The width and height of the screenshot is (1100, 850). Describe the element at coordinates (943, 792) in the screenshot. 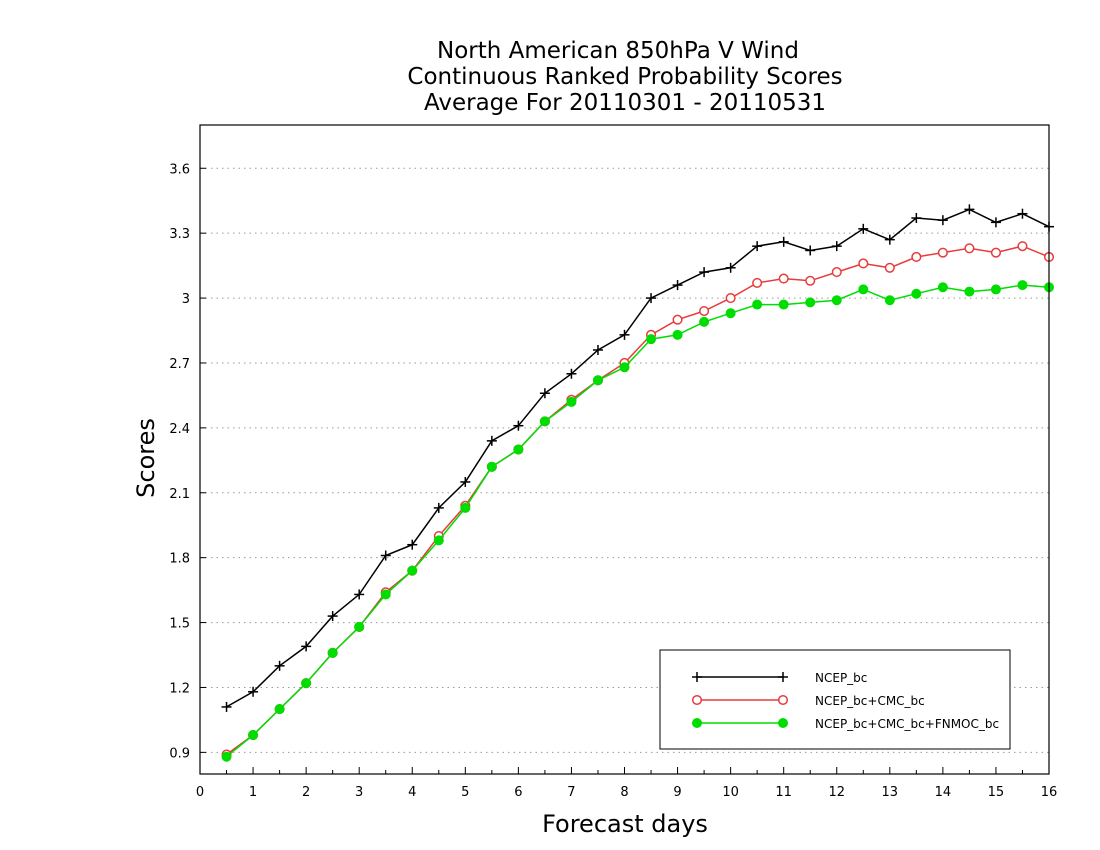

I see `x-tick-label: 14` at that location.